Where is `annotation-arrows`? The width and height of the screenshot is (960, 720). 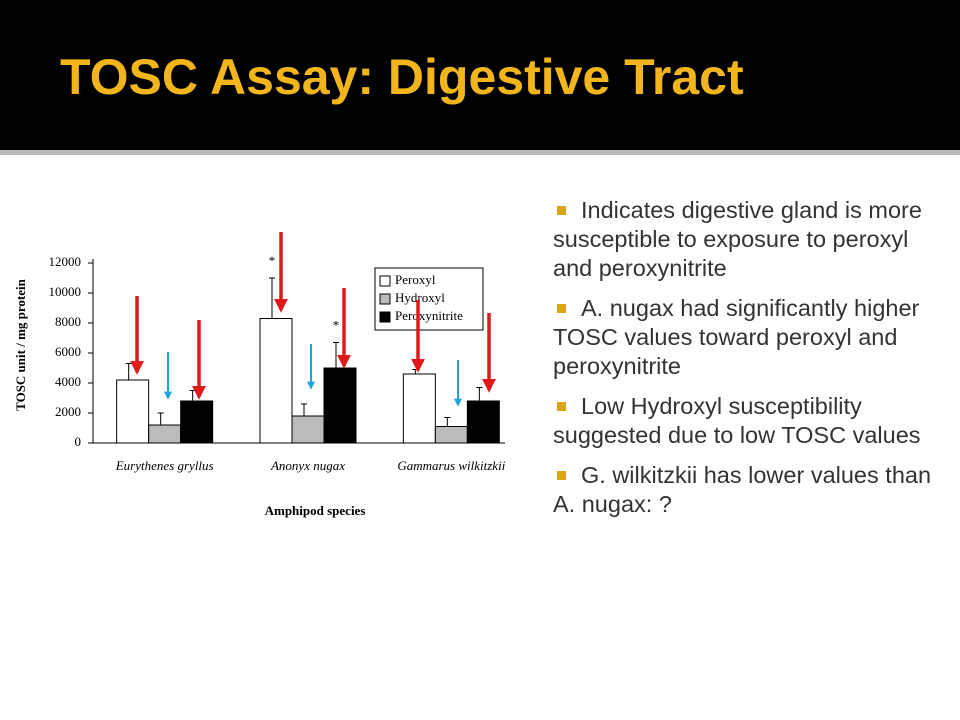
annotation-arrows is located at coordinates (313, 319).